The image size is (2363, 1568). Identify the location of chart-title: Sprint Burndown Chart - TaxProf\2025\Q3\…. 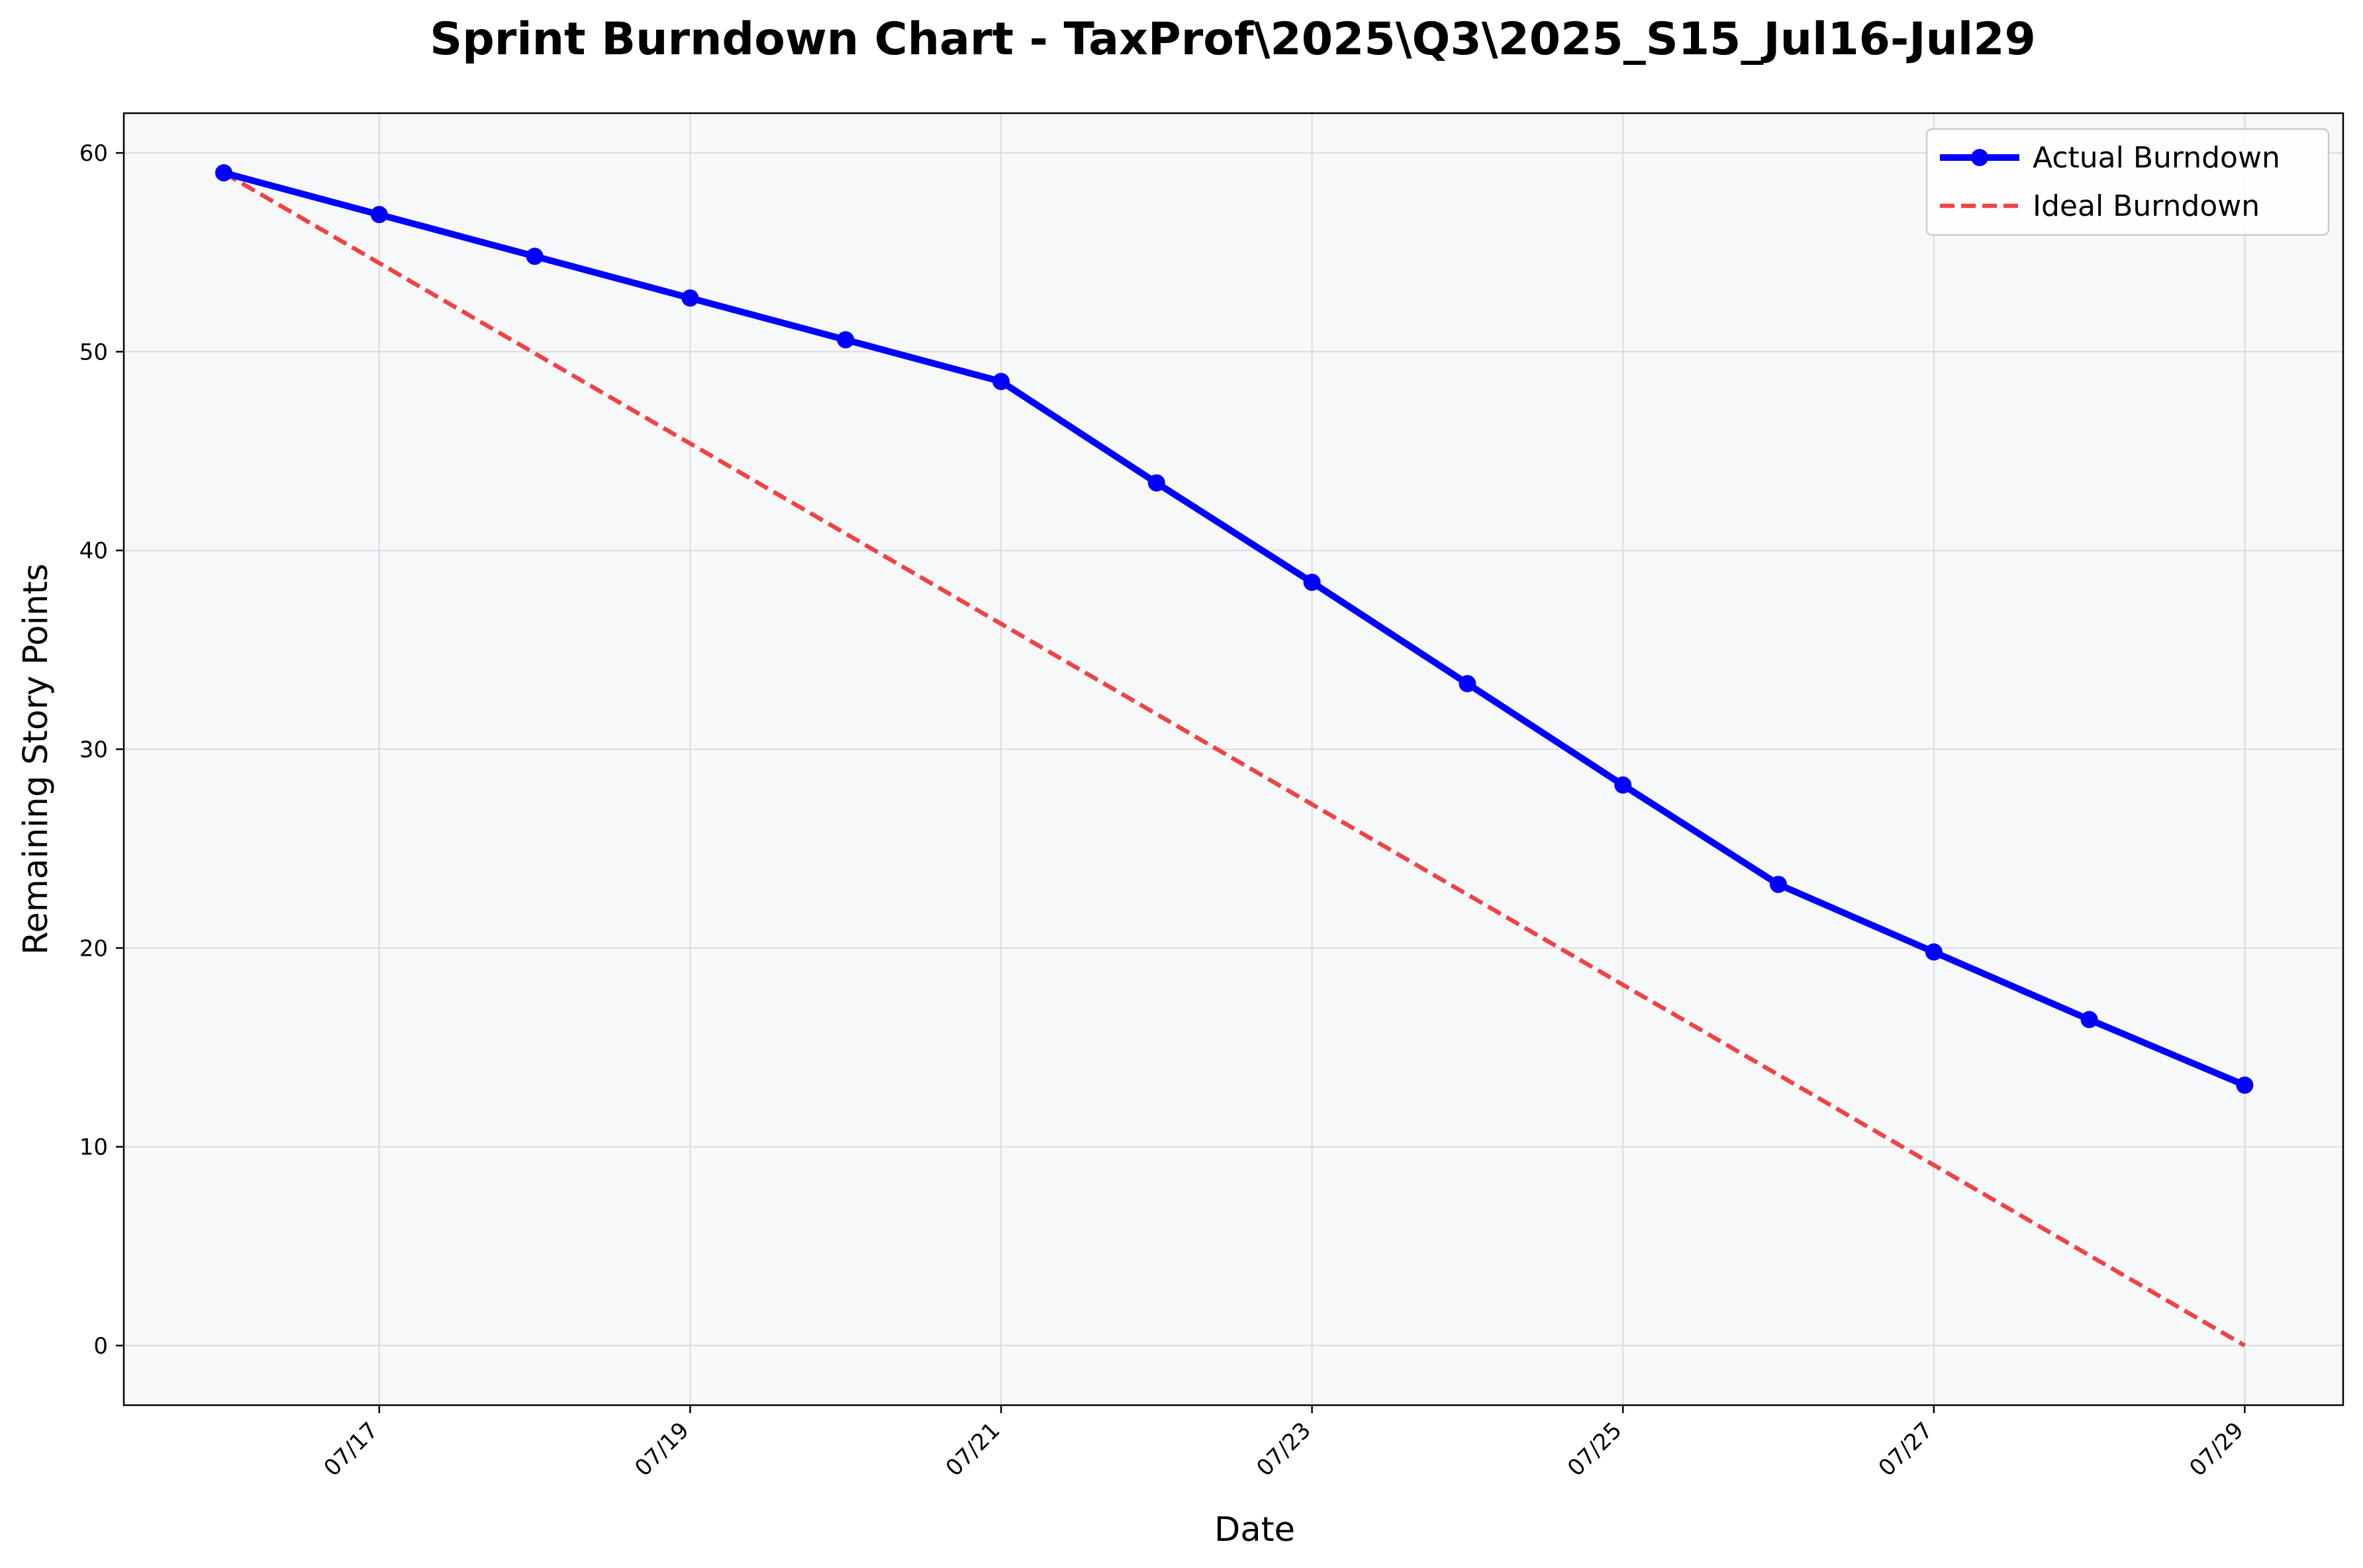
(1233, 39).